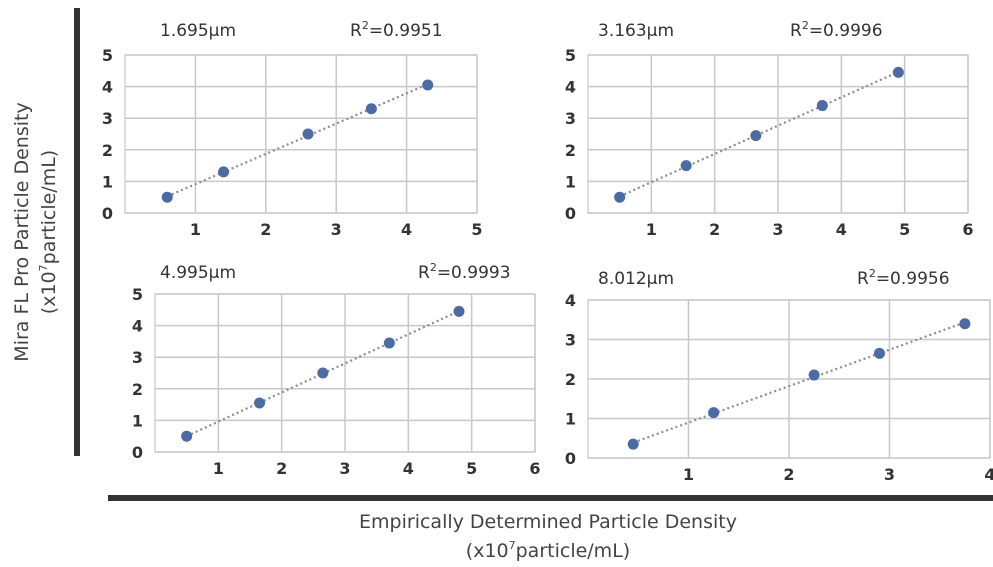 Image resolution: width=993 pixels, height=567 pixels. Describe the element at coordinates (464, 272) in the screenshot. I see `r-squared-label: R2=0.9993` at that location.